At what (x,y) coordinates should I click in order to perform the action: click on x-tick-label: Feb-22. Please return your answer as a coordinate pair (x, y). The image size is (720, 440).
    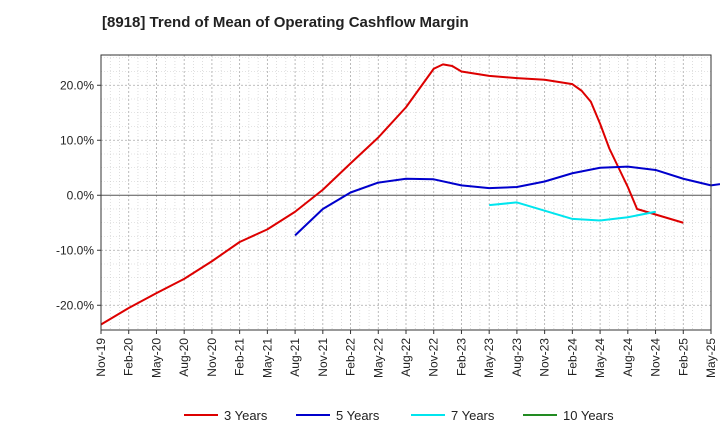
    Looking at the image, I should click on (351, 357).